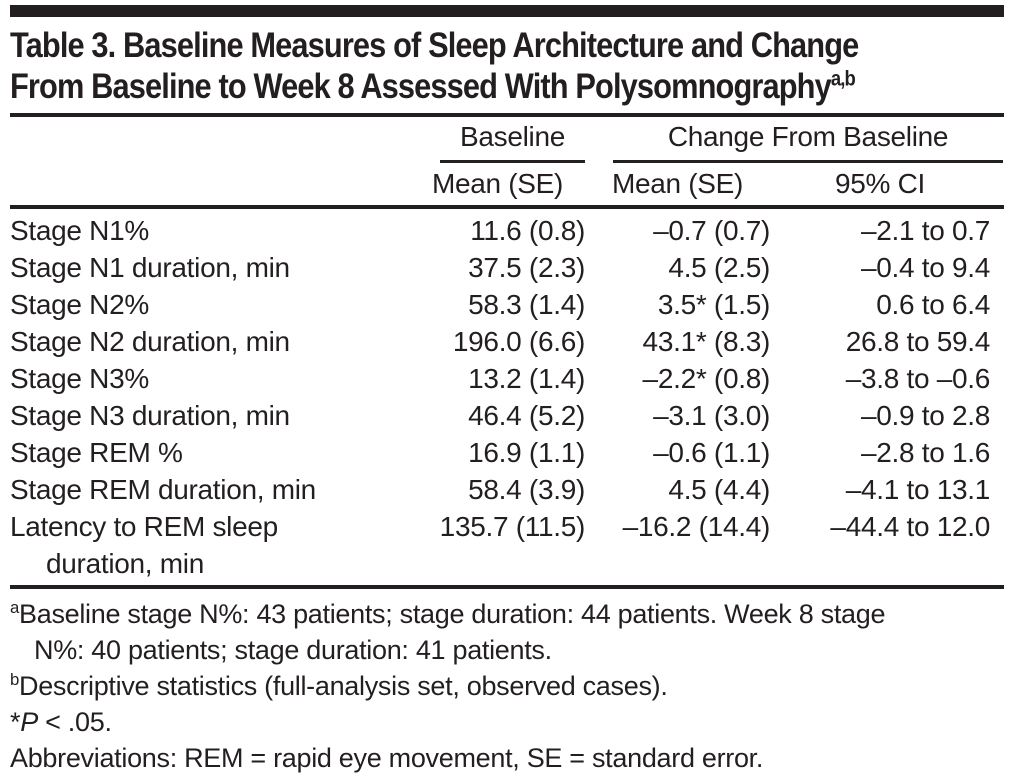 This screenshot has width=1011, height=784. I want to click on rule-above-footnotes, so click(507, 587).